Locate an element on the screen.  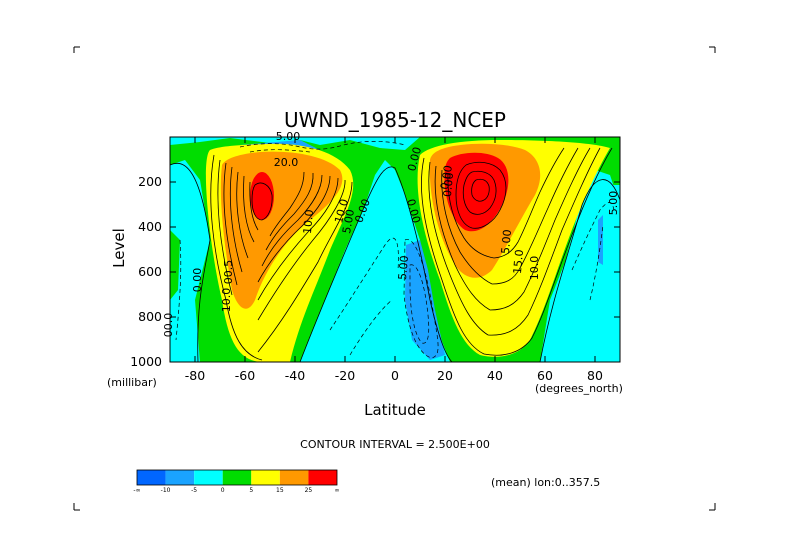
y-axis-label: Level is located at coordinates (119, 248).